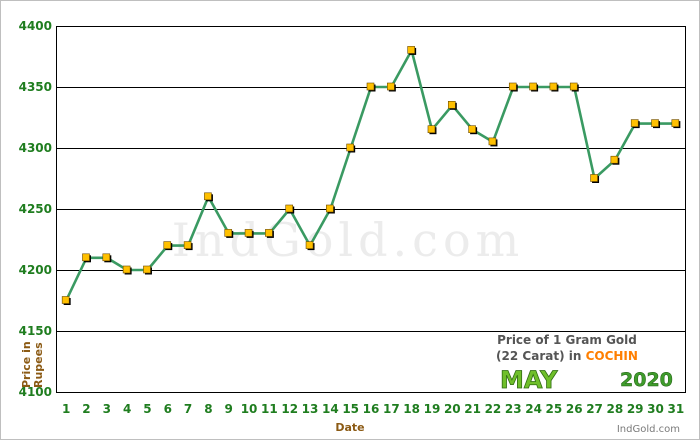 This screenshot has height=440, width=700. What do you see at coordinates (188, 409) in the screenshot?
I see `x-tick-label: 7` at bounding box center [188, 409].